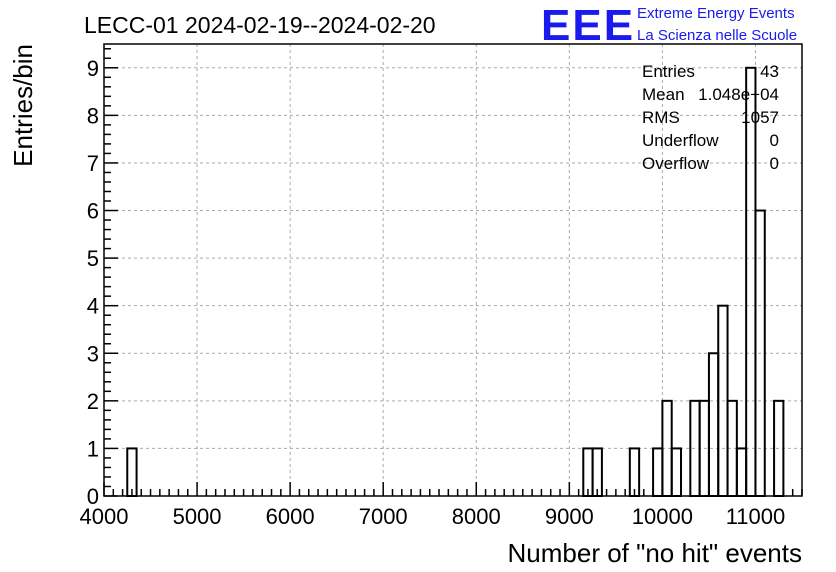 The width and height of the screenshot is (836, 572). What do you see at coordinates (93, 163) in the screenshot?
I see `y-tick-label: 7` at bounding box center [93, 163].